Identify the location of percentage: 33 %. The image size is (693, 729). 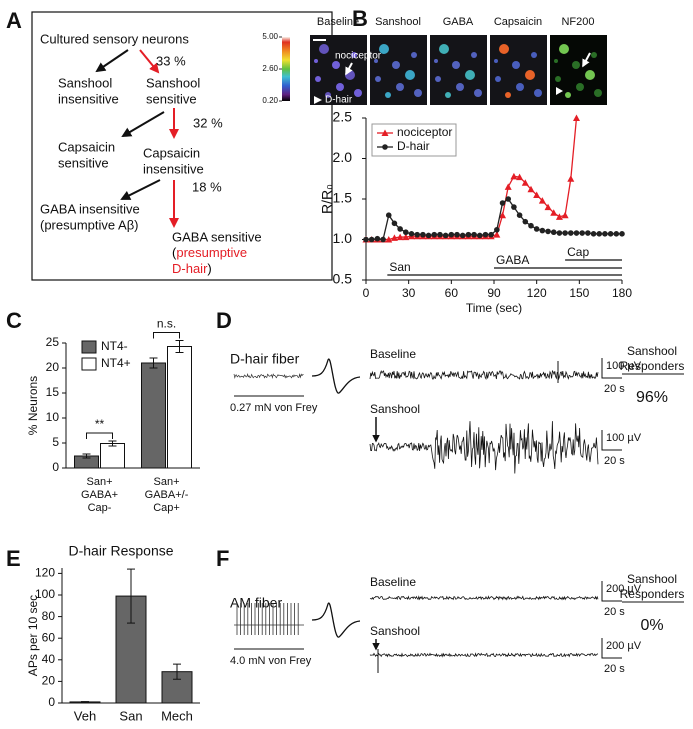
(171, 60).